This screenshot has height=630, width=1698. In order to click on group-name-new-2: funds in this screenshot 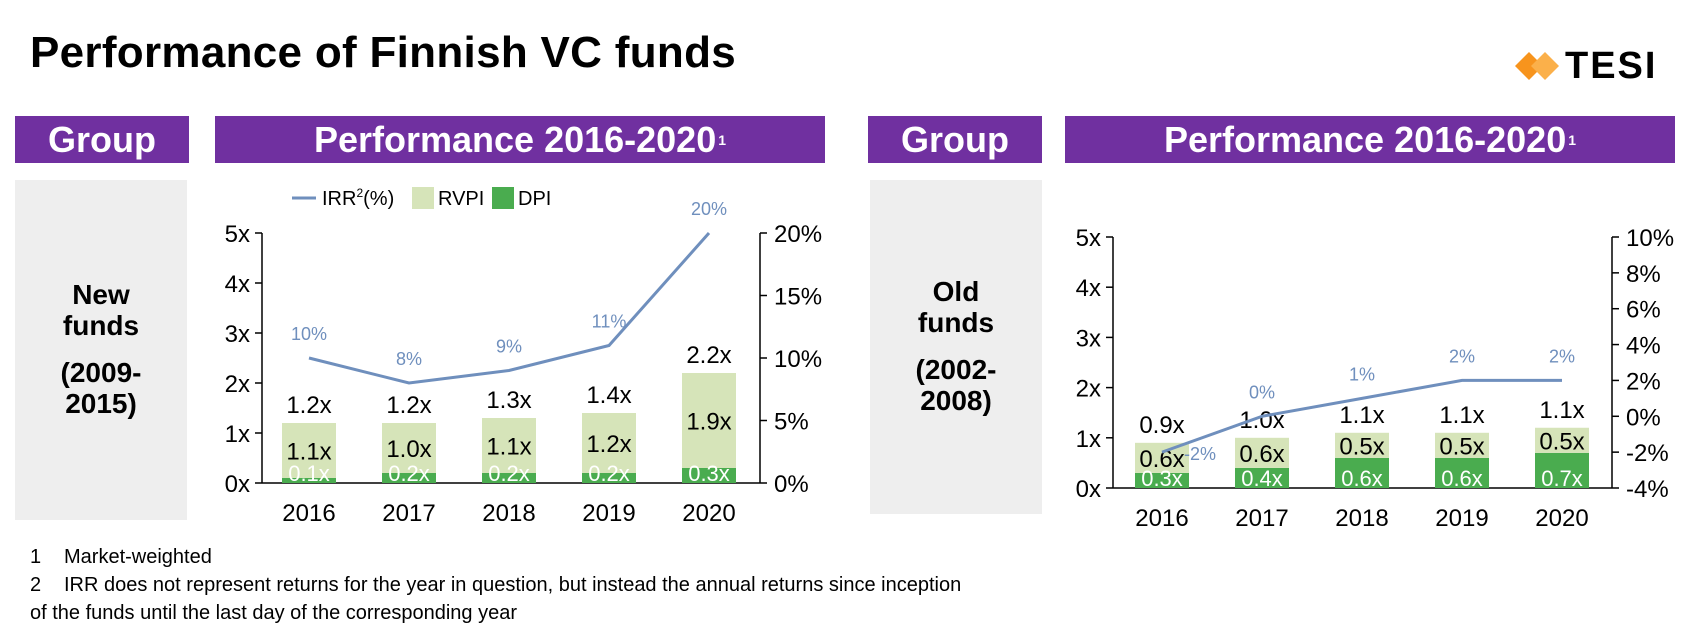, I will do `click(101, 326)`.